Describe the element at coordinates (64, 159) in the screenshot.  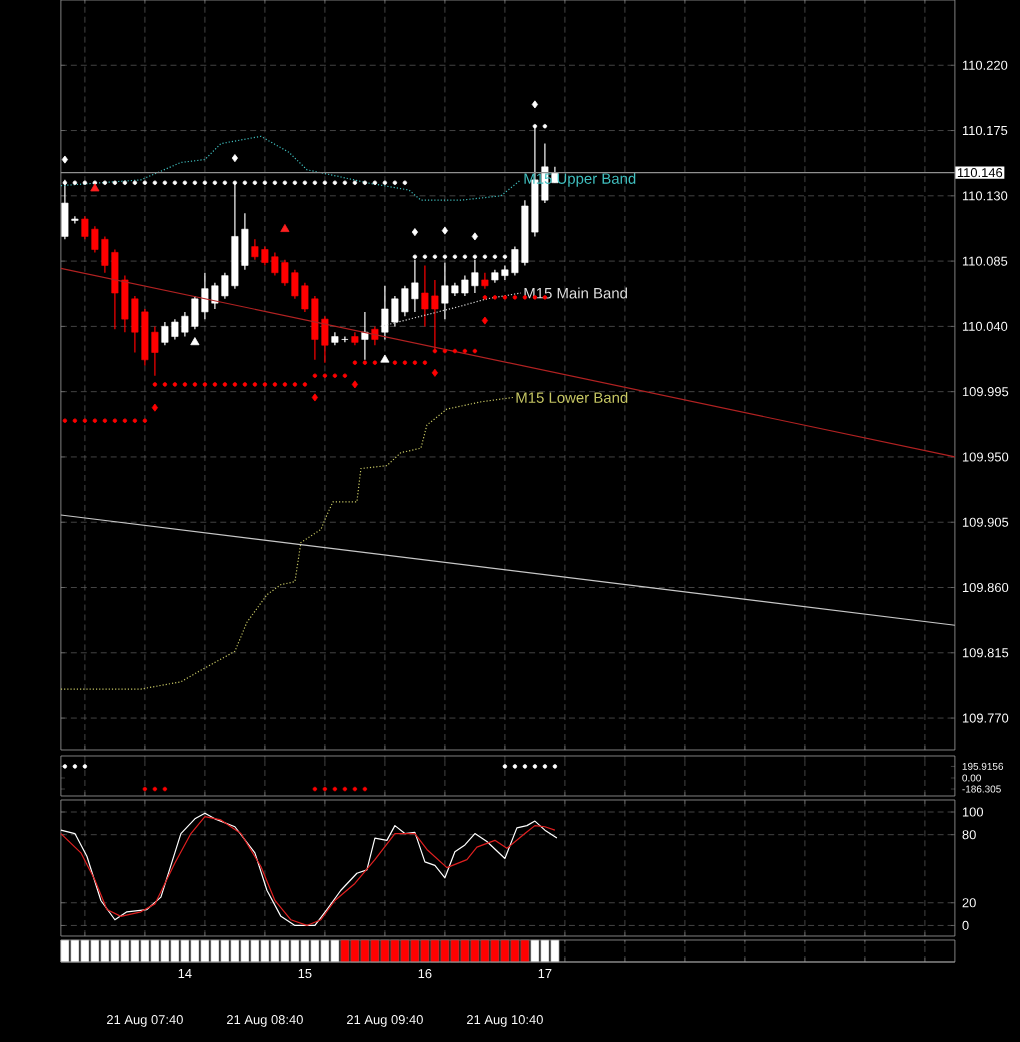
I see `point` at that location.